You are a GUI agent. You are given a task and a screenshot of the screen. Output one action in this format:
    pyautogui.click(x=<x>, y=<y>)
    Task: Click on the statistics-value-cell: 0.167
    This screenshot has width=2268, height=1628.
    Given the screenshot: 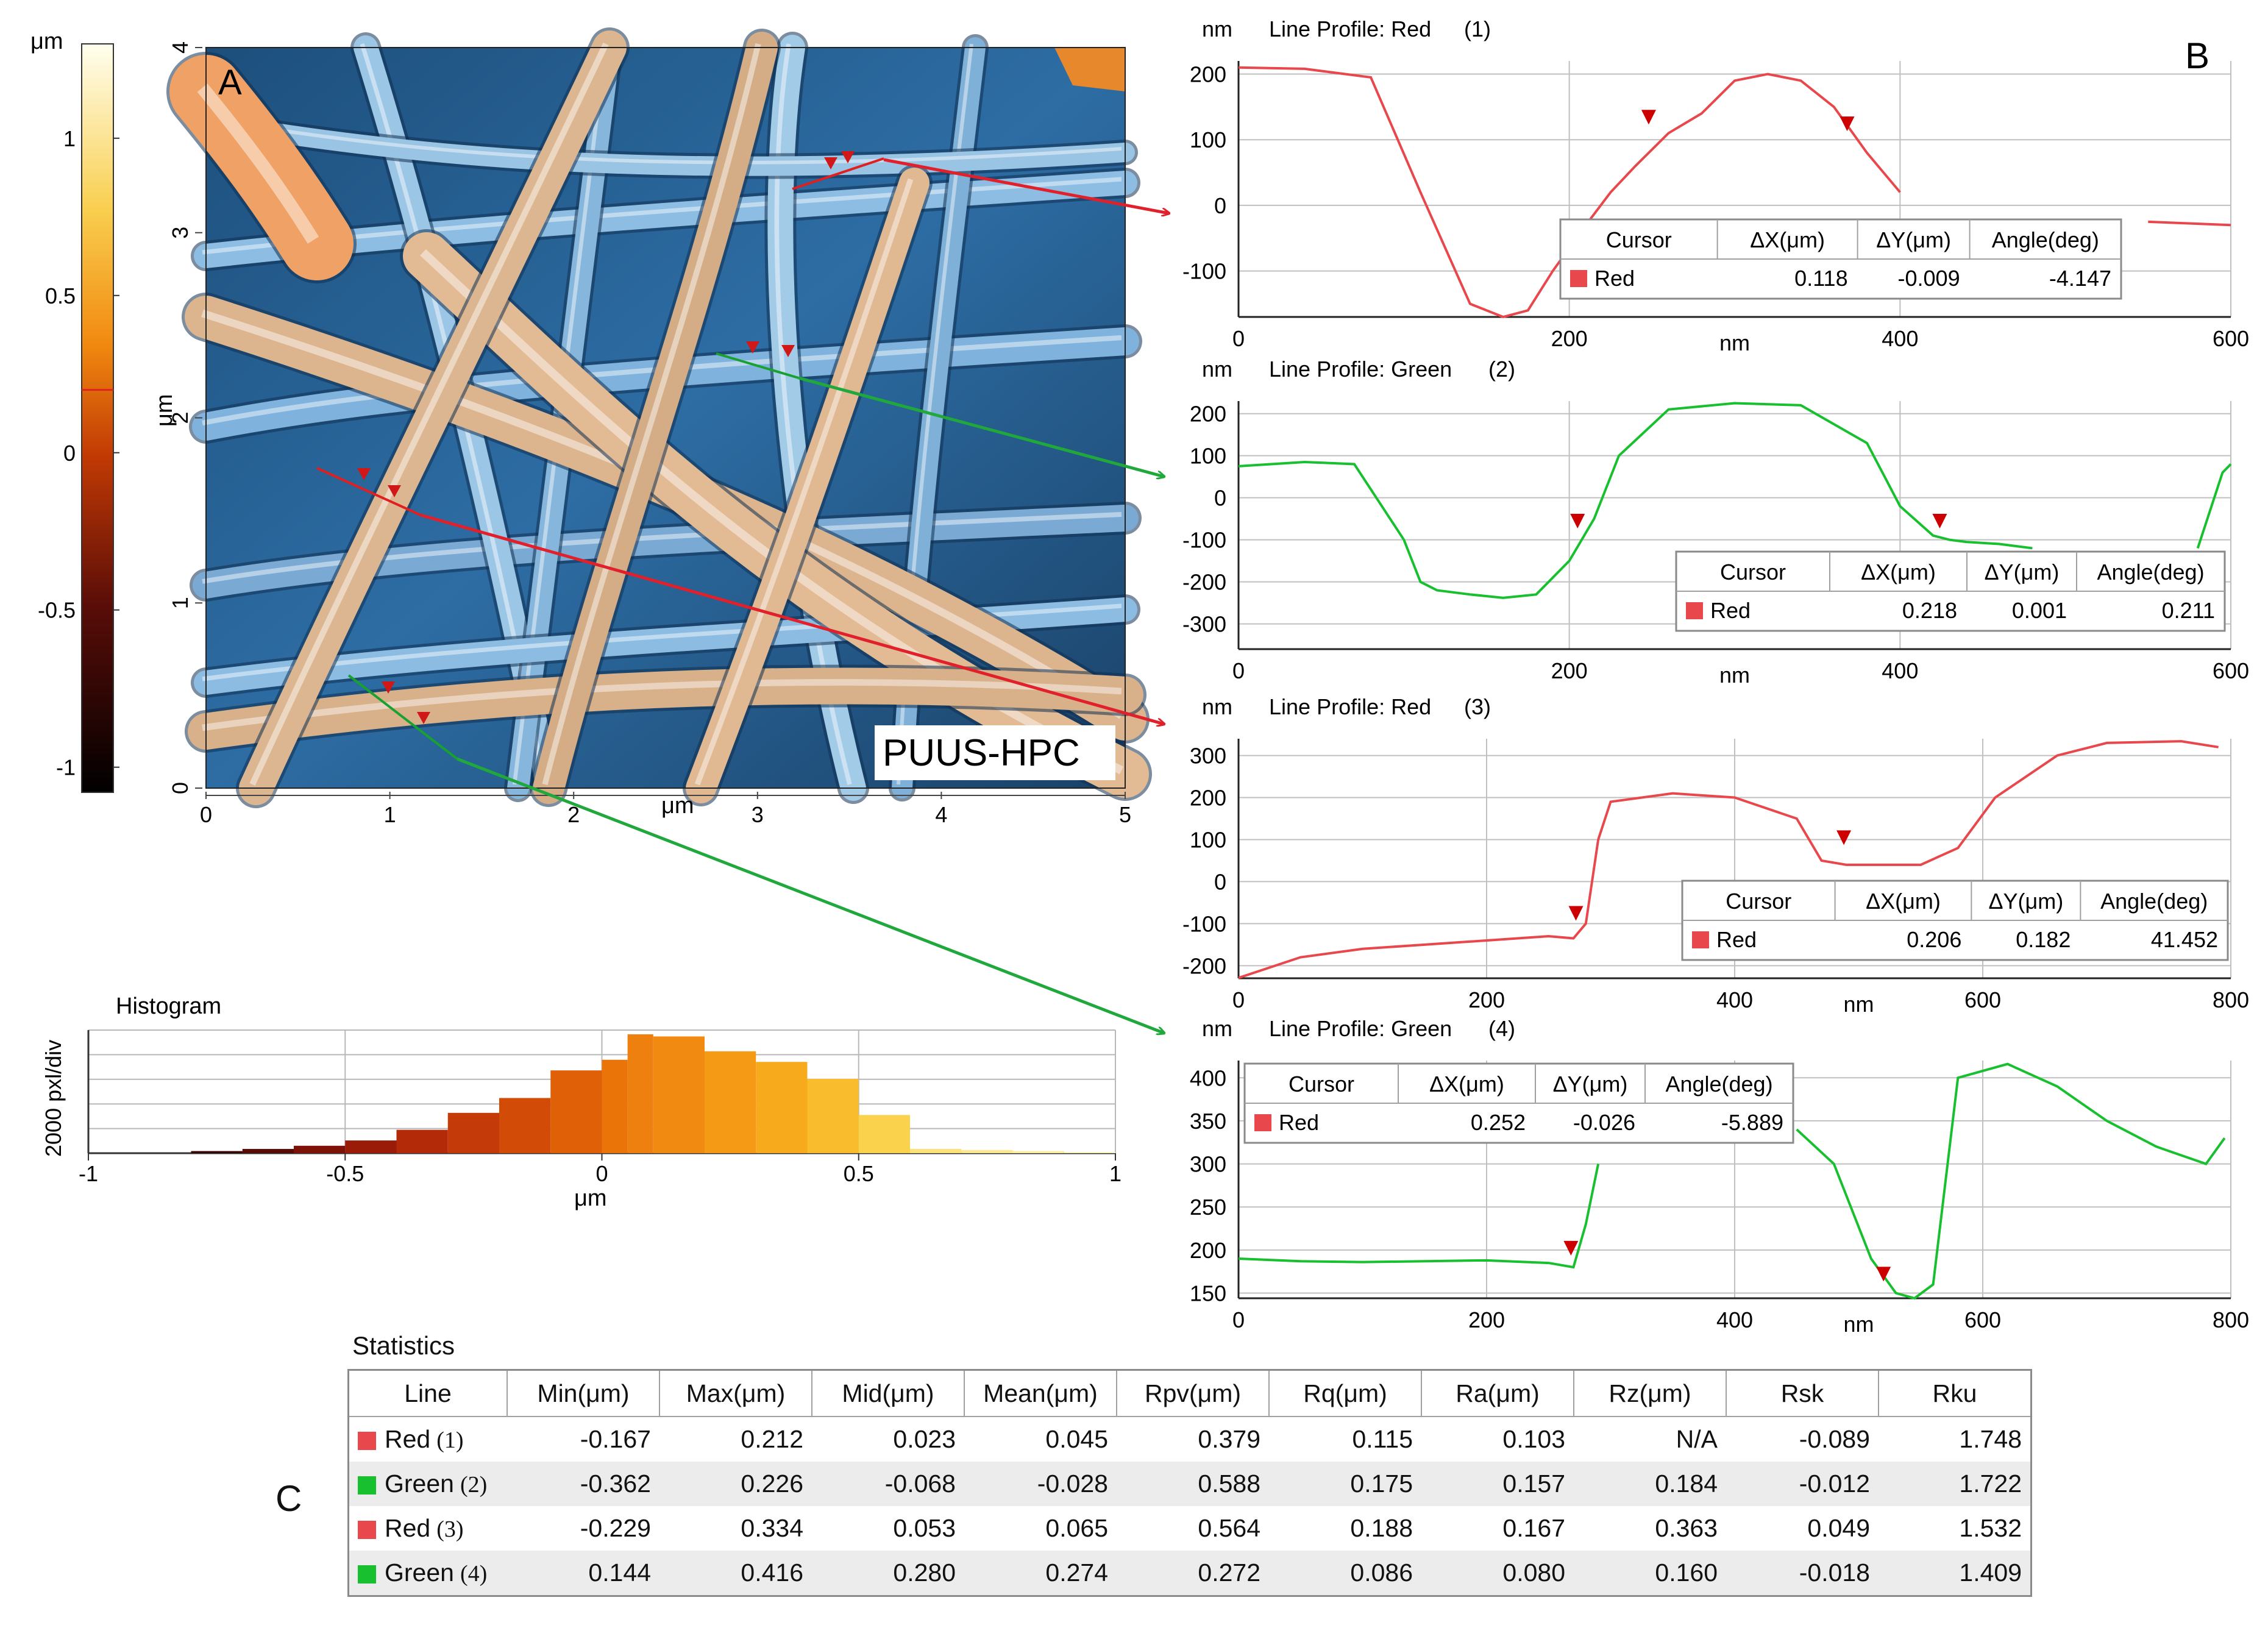 What is the action you would take?
    pyautogui.click(x=1533, y=1528)
    